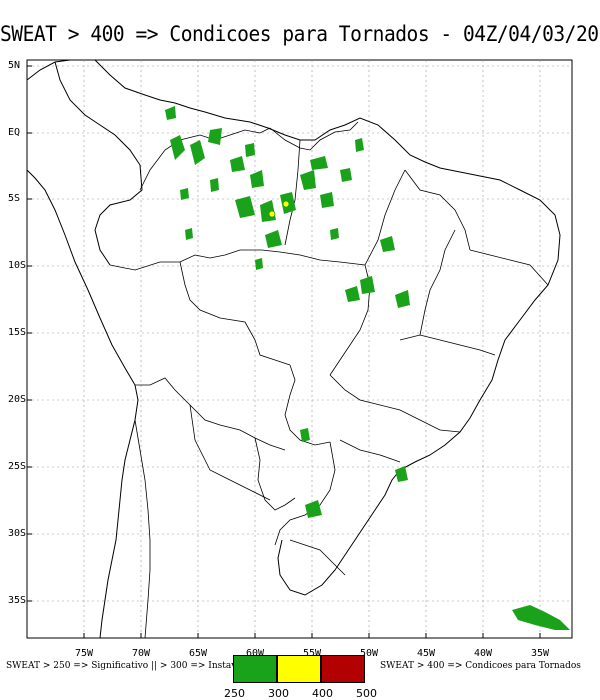 The width and height of the screenshot is (600, 700). What do you see at coordinates (17, 265) in the screenshot?
I see `lat-label-10s: 10S` at bounding box center [17, 265].